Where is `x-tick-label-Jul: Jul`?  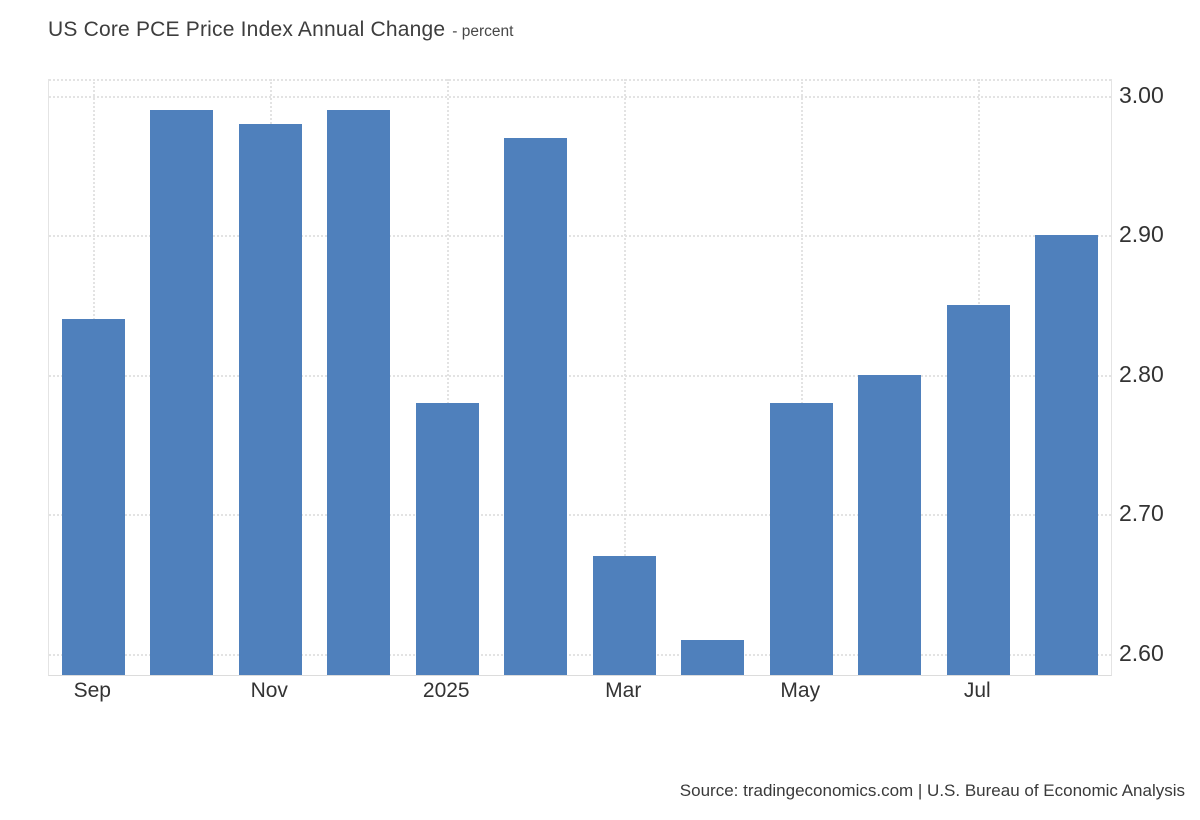 x-tick-label-Jul: Jul is located at coordinates (977, 690).